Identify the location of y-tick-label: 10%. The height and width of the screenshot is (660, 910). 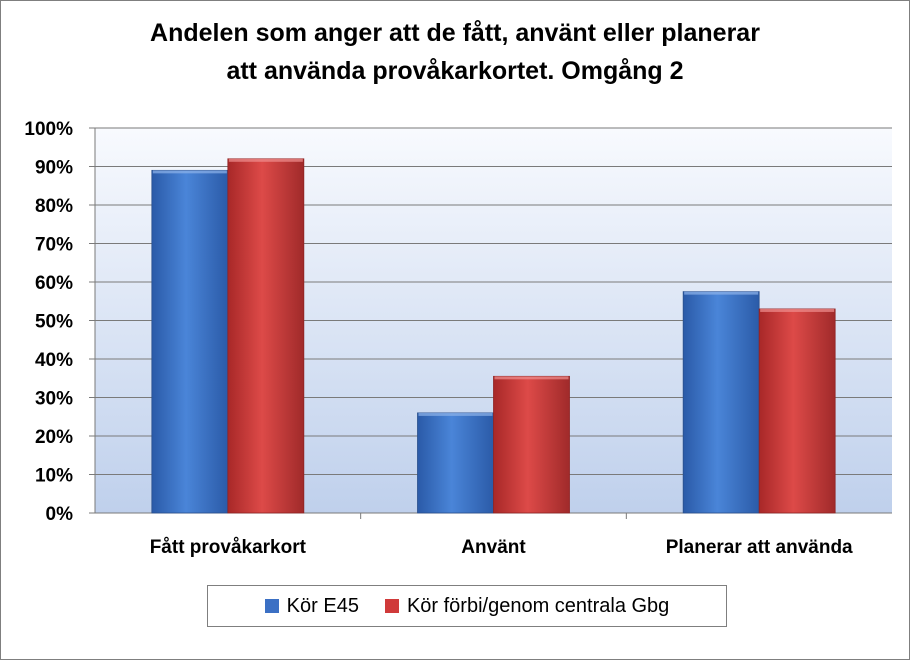
(54, 476).